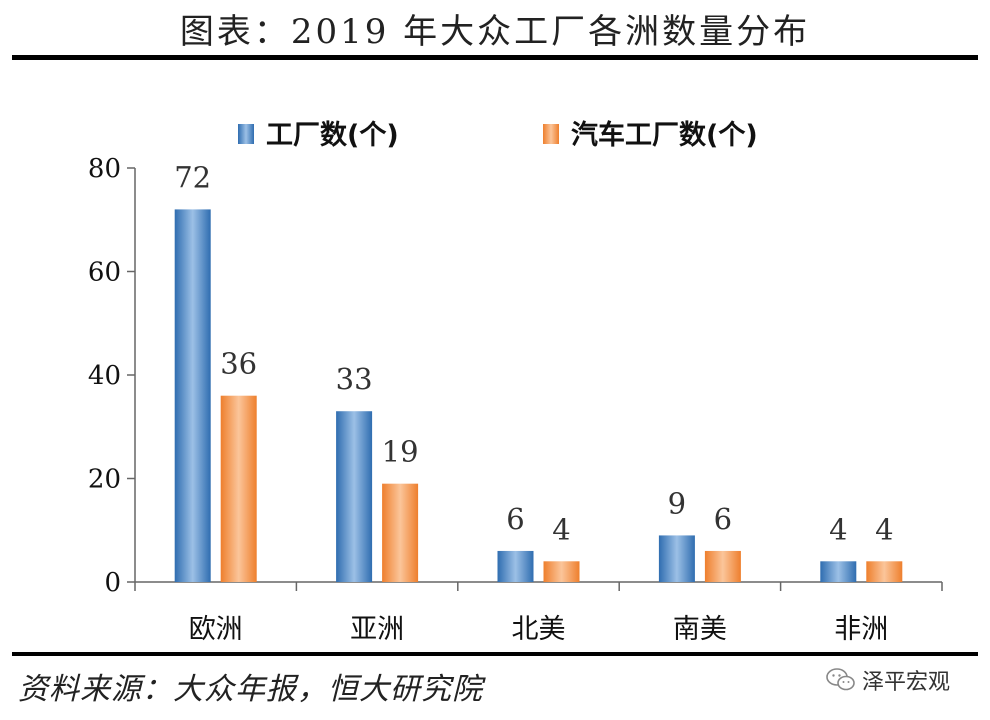  Describe the element at coordinates (495, 32) in the screenshot. I see `chart-title: 图表：2019 年大众工厂各洲数量分布` at that location.